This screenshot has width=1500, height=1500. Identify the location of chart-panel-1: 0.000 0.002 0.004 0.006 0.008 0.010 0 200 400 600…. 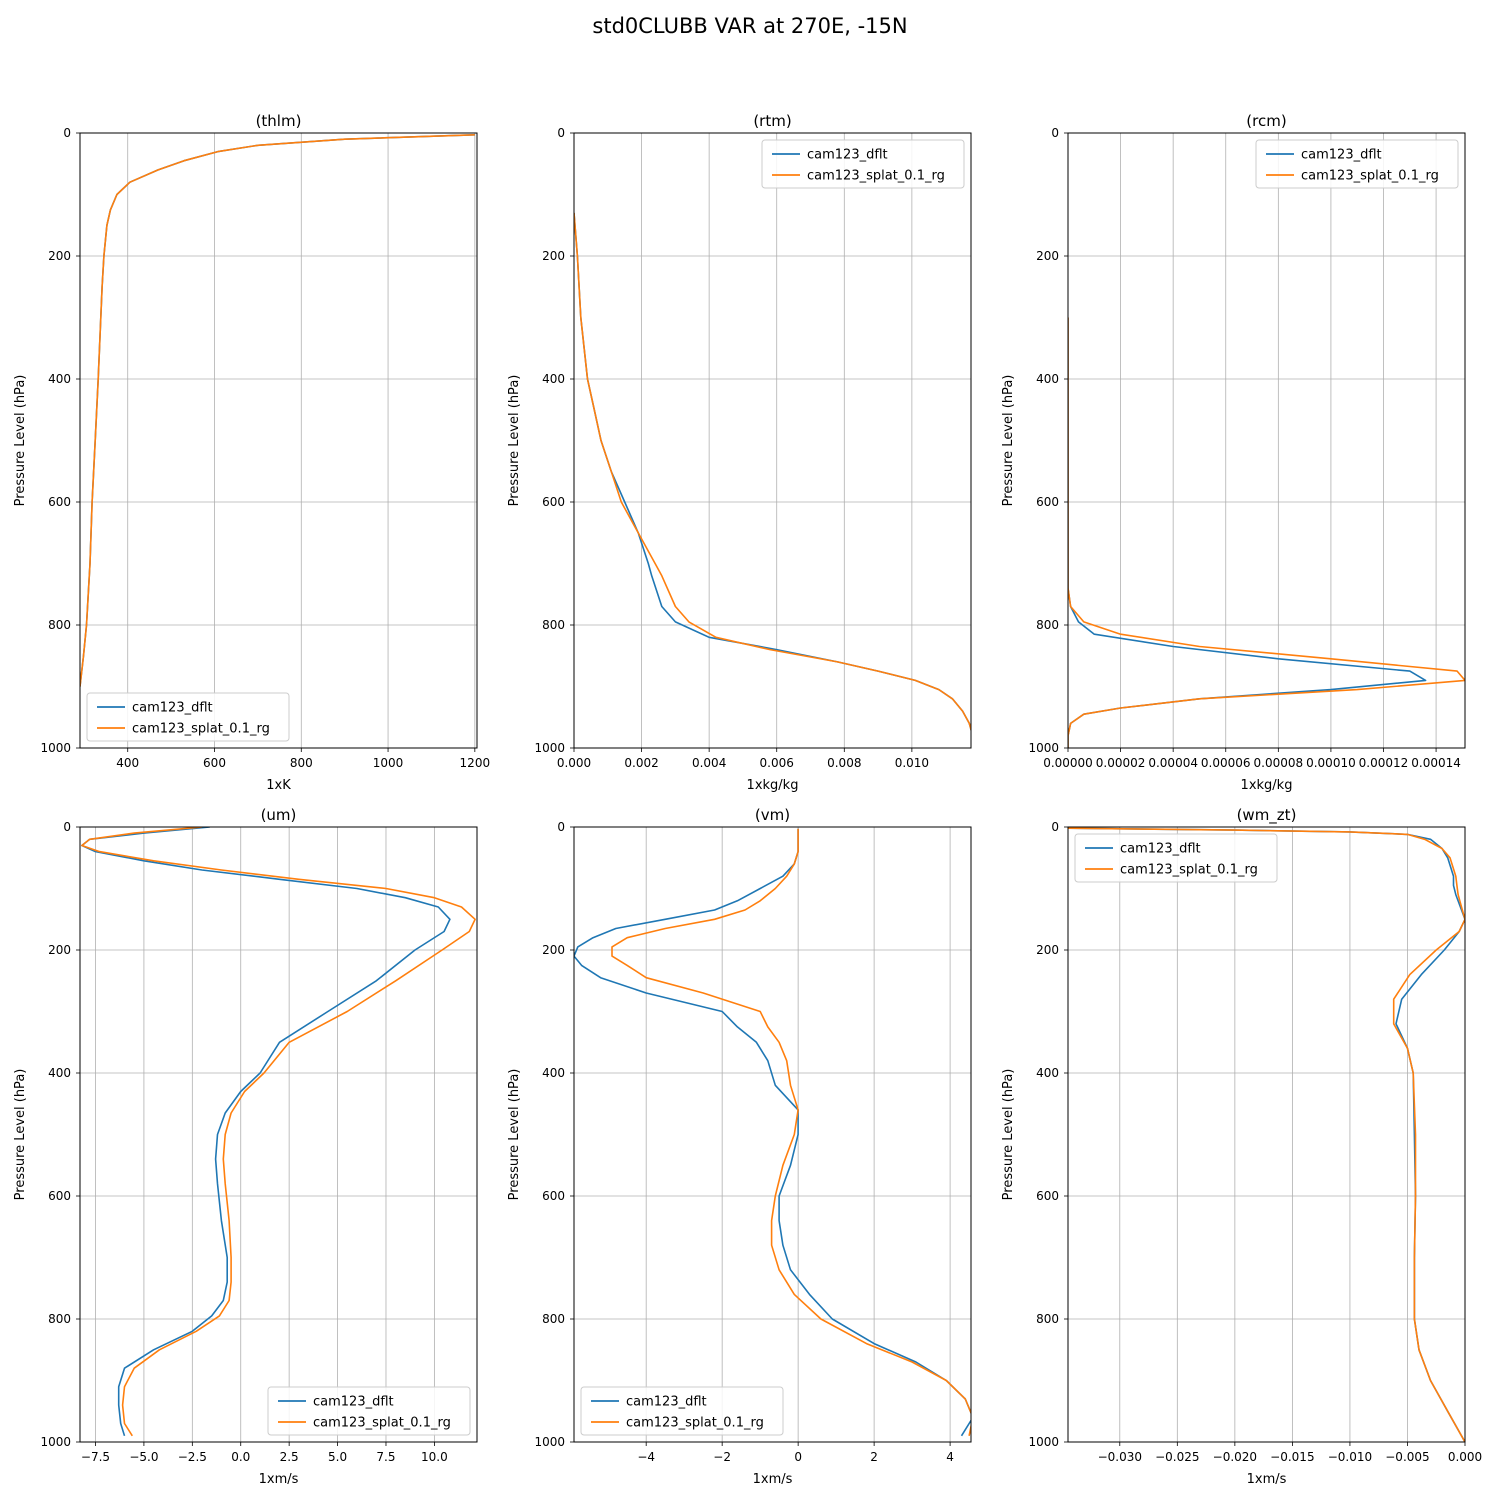
(739, 452).